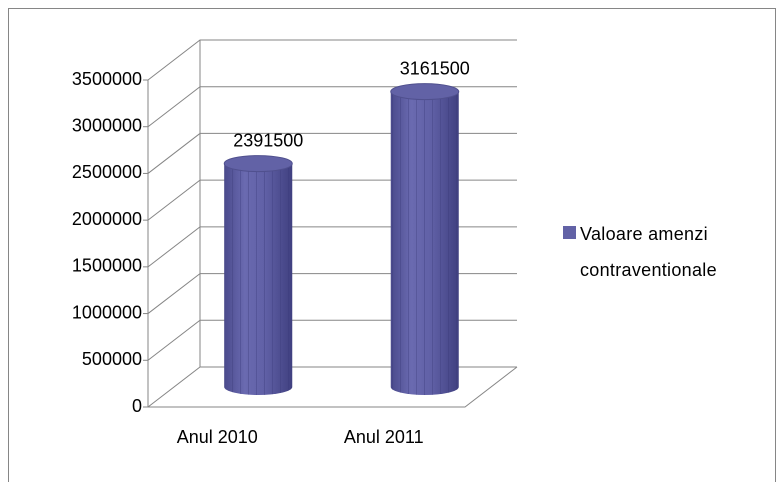  I want to click on y-tick-label: 1500000, so click(107, 266).